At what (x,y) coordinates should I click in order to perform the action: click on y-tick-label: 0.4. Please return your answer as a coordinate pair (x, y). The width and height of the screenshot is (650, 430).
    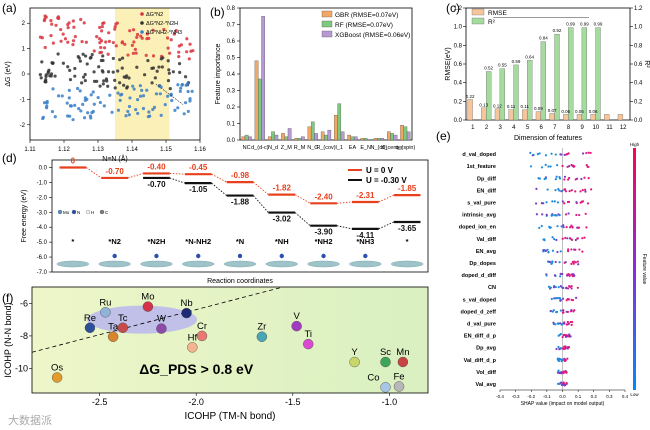
    Looking at the image, I should click on (458, 84).